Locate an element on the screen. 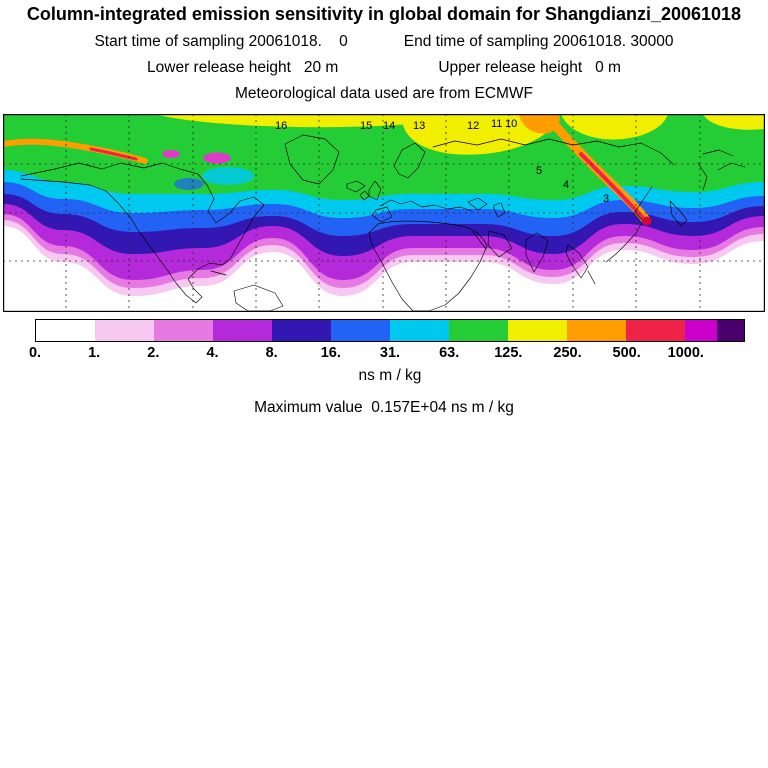  colorbar-tick-label: 250. is located at coordinates (567, 353).